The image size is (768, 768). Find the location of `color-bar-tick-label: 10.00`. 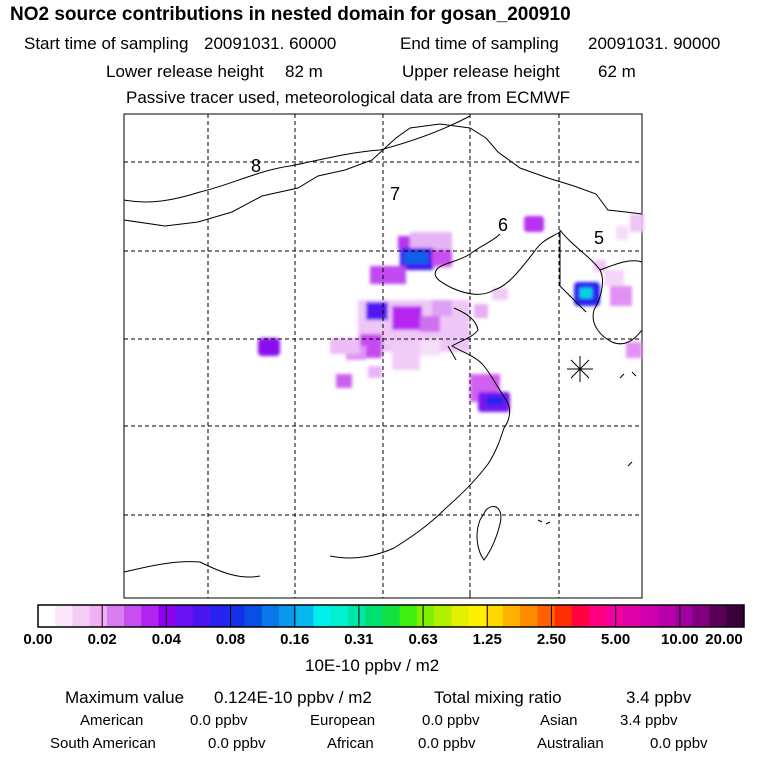

color-bar-tick-label: 10.00 is located at coordinates (680, 639).